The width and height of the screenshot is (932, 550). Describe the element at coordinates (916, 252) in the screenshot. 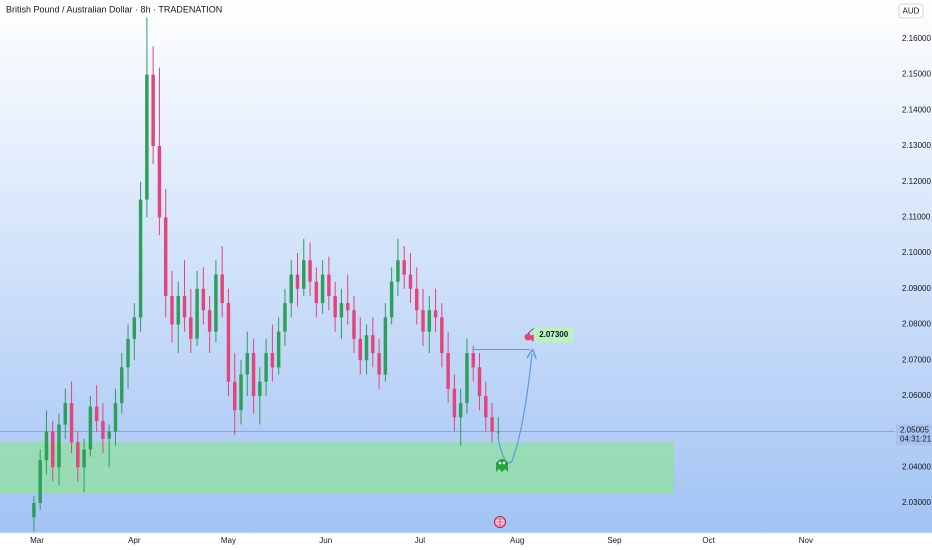

I see `y-tick-label: 2.10000` at that location.